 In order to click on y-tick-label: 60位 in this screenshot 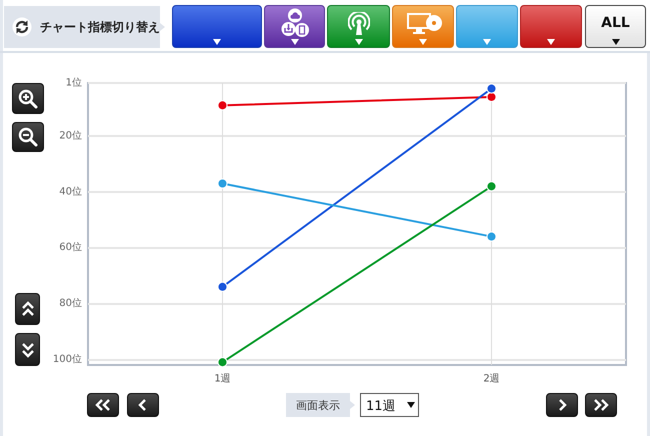, I will do `click(70, 247)`.